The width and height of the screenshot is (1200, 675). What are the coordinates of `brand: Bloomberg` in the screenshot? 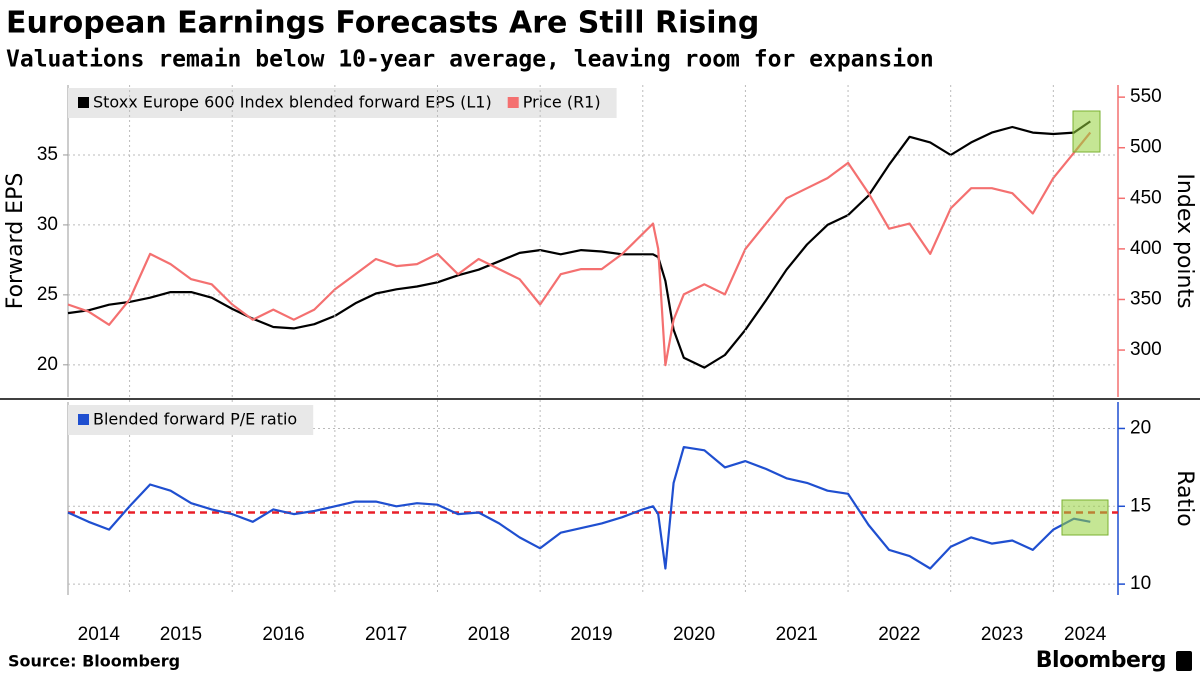 It's located at (1101, 660).